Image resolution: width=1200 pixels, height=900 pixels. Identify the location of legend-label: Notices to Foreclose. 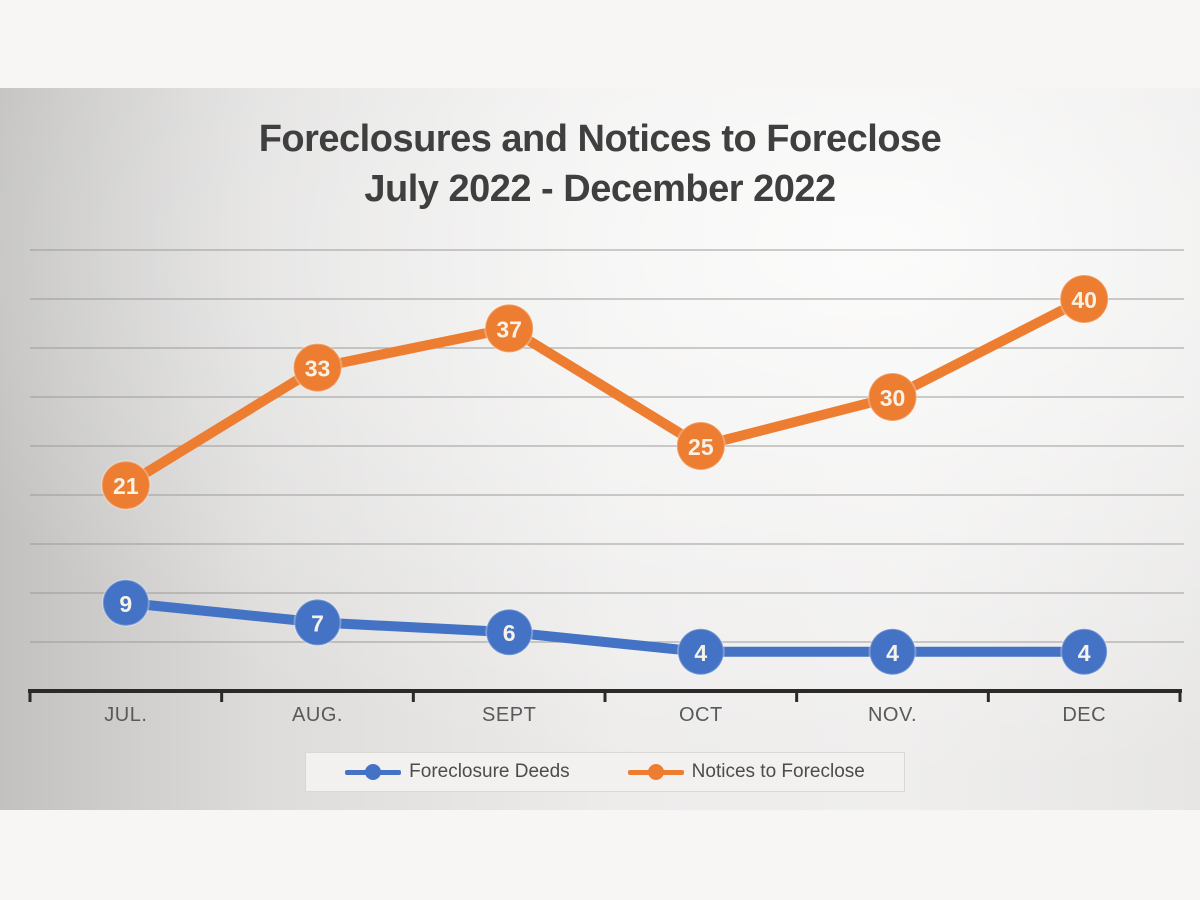
(778, 771).